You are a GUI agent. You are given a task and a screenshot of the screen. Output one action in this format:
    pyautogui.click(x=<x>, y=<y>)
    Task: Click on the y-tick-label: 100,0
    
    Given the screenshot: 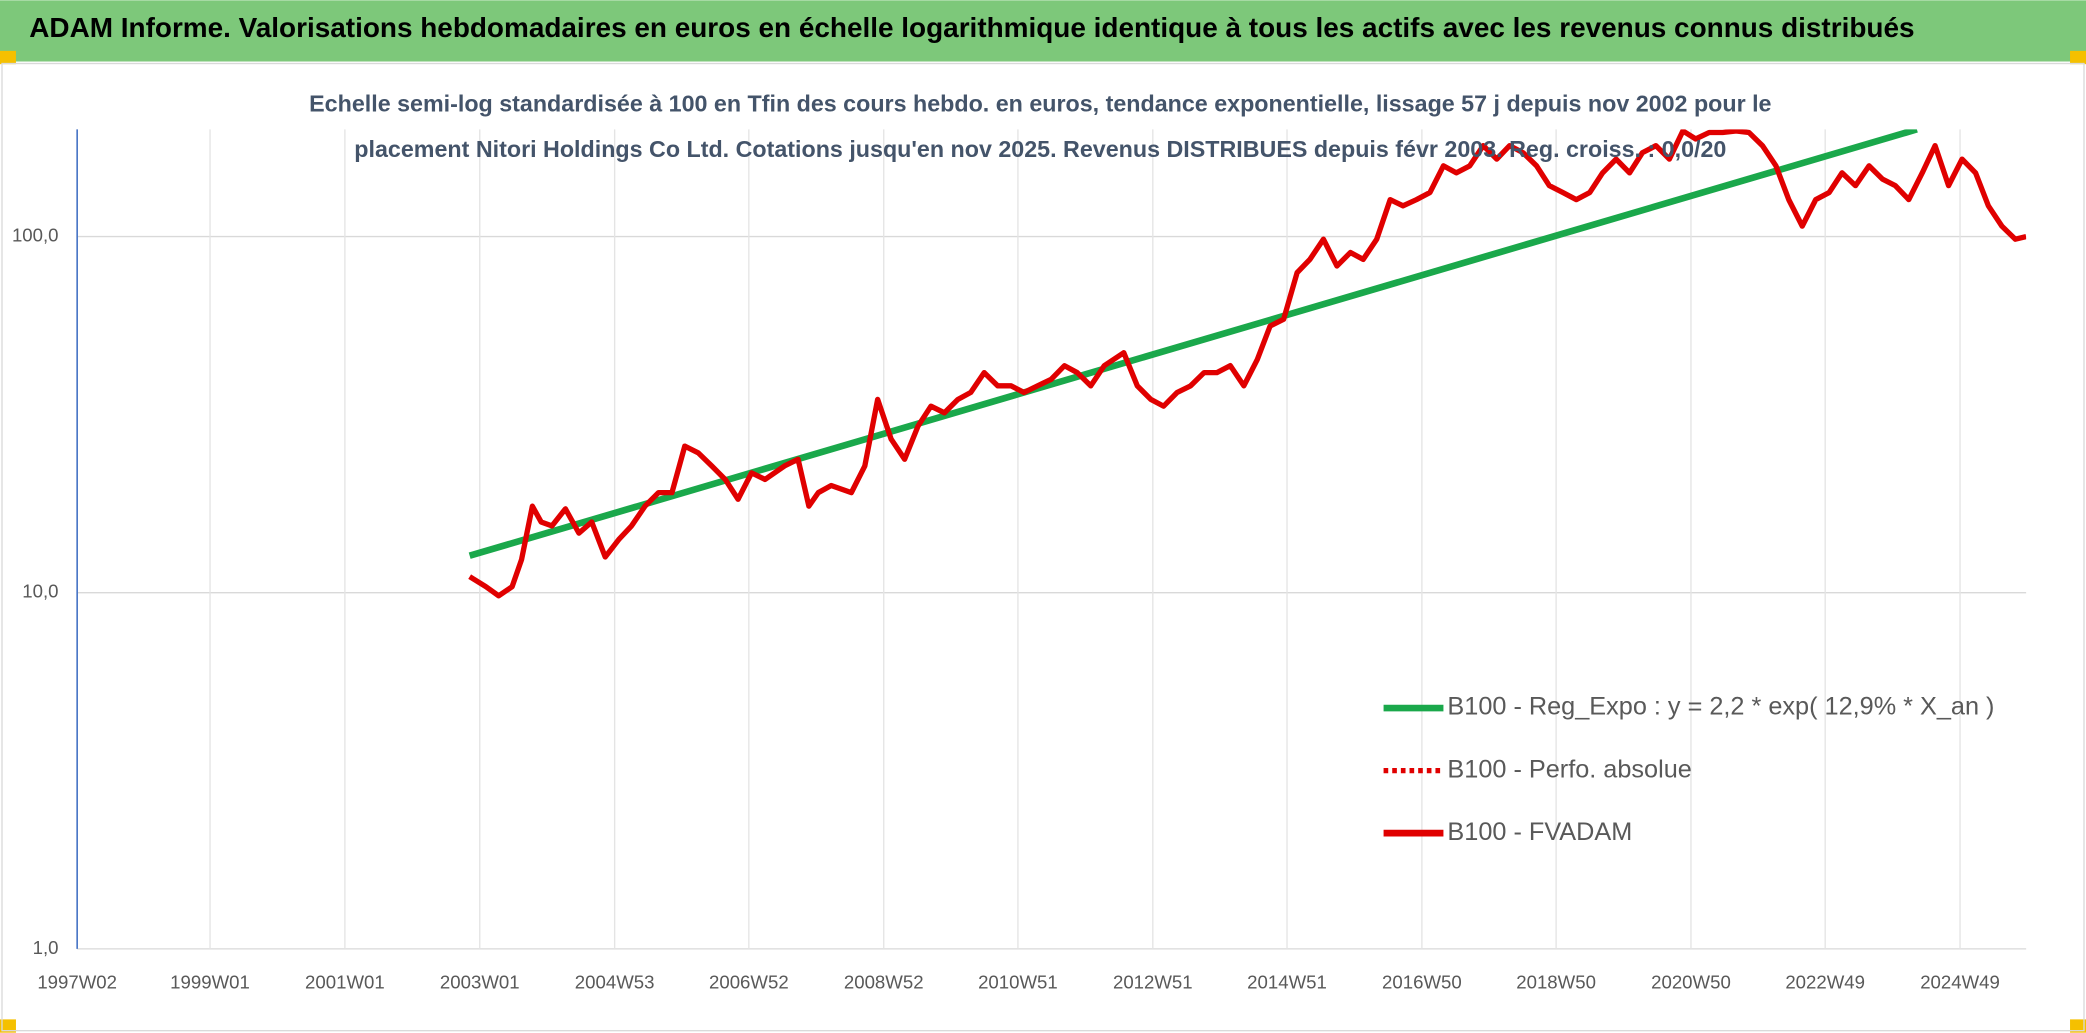 What is the action you would take?
    pyautogui.click(x=35, y=234)
    